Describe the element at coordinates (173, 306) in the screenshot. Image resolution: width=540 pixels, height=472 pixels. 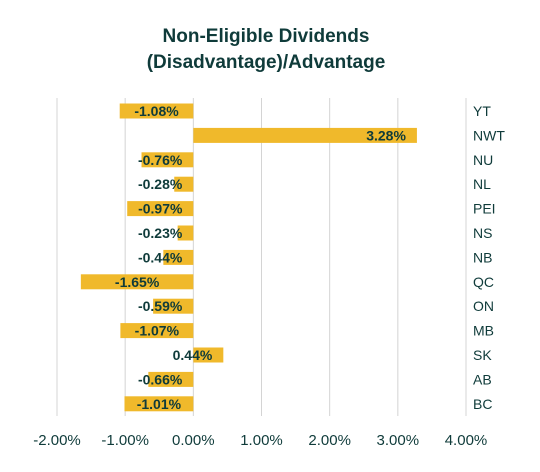
I see `bar-on` at that location.